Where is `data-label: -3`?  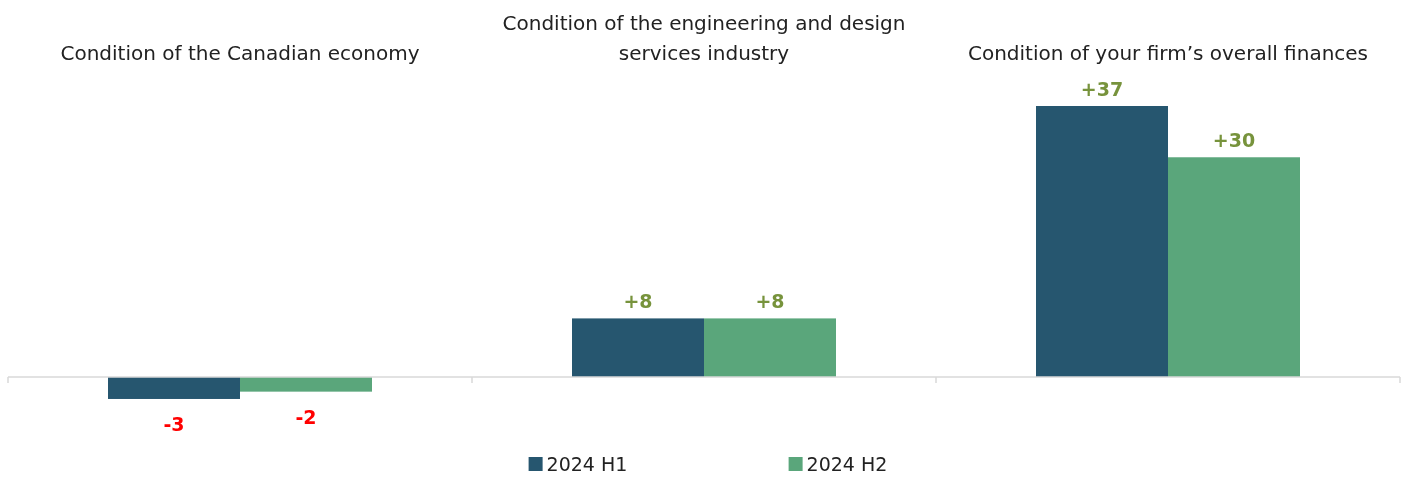
data-label: -3 is located at coordinates (174, 423).